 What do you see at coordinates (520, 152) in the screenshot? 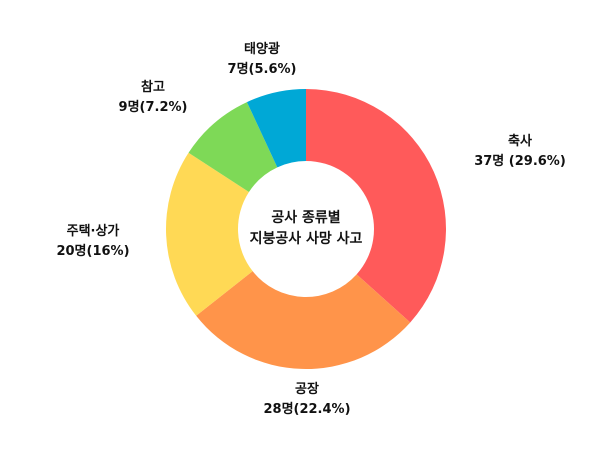
I see `label-livestock: 축사 37명 (29.6%)` at bounding box center [520, 152].